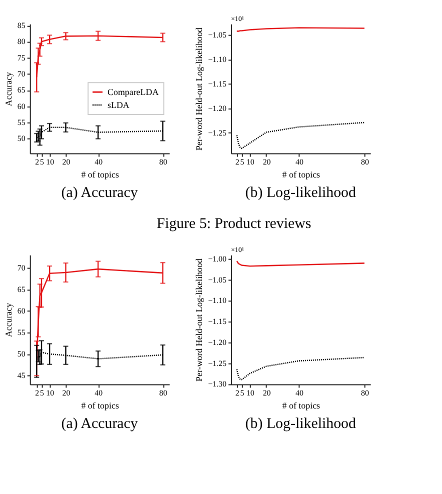 The width and height of the screenshot is (442, 494). What do you see at coordinates (21, 57) in the screenshot?
I see `y-tick-label: 75` at bounding box center [21, 57].